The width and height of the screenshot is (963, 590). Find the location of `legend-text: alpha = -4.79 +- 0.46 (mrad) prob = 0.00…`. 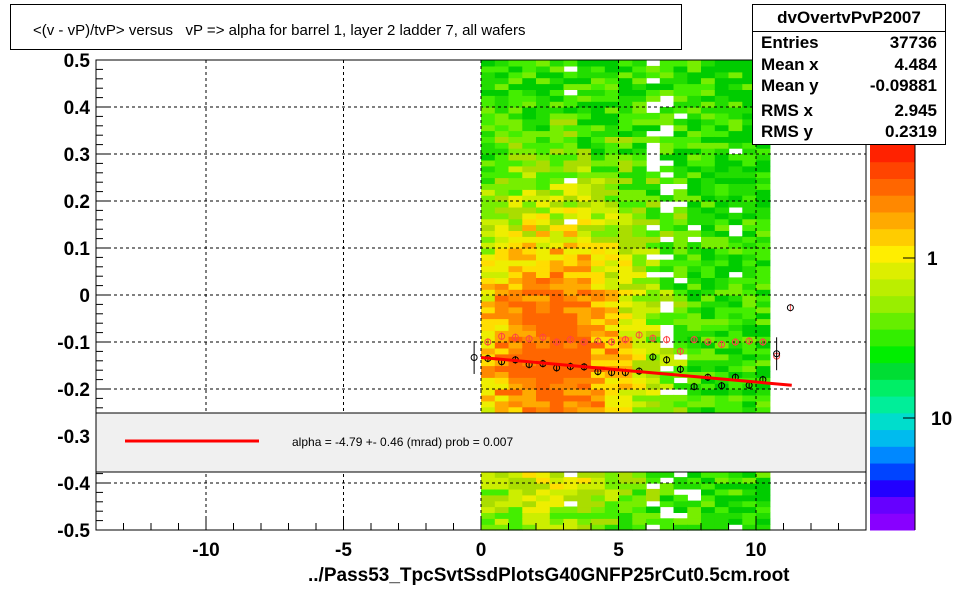

legend-text: alpha = -4.79 +- 0.46 (mrad) prob = 0.00… is located at coordinates (402, 442).